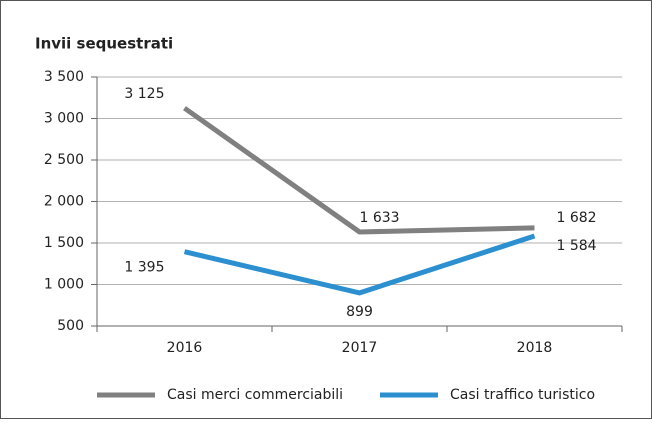  I want to click on y-tick-label: 3 500, so click(64, 77).